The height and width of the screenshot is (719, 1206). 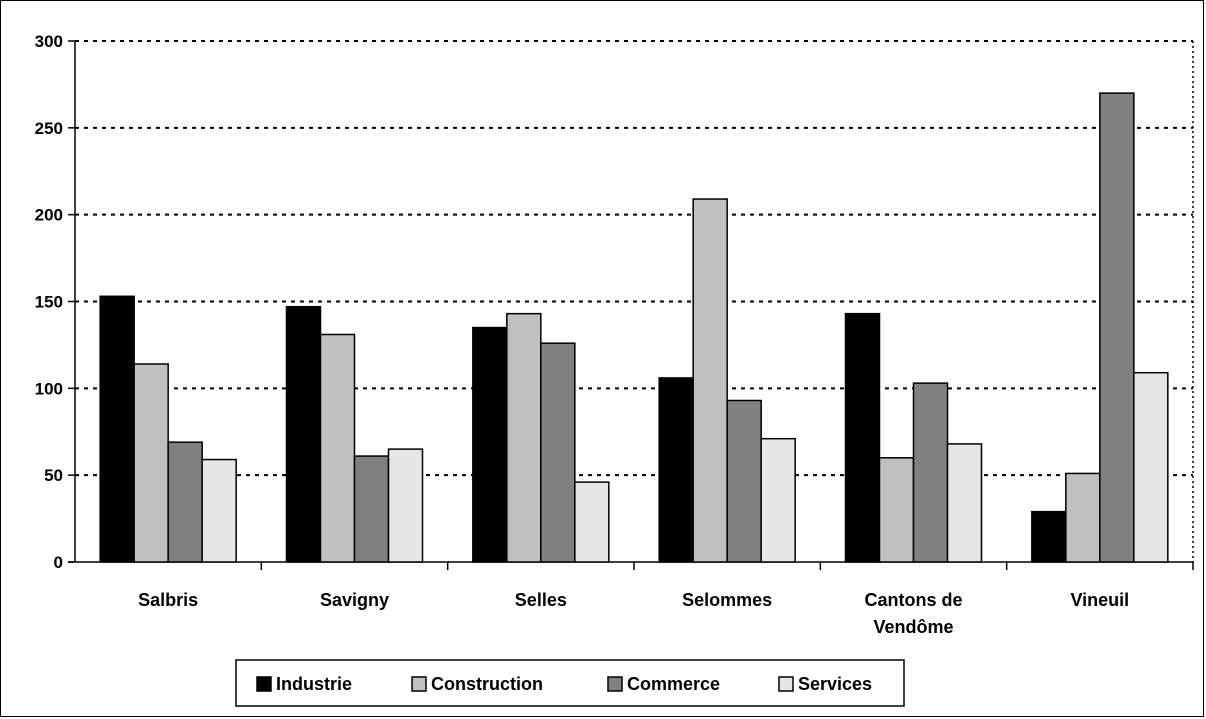 I want to click on category-label: Vineuil, so click(x=1099, y=600).